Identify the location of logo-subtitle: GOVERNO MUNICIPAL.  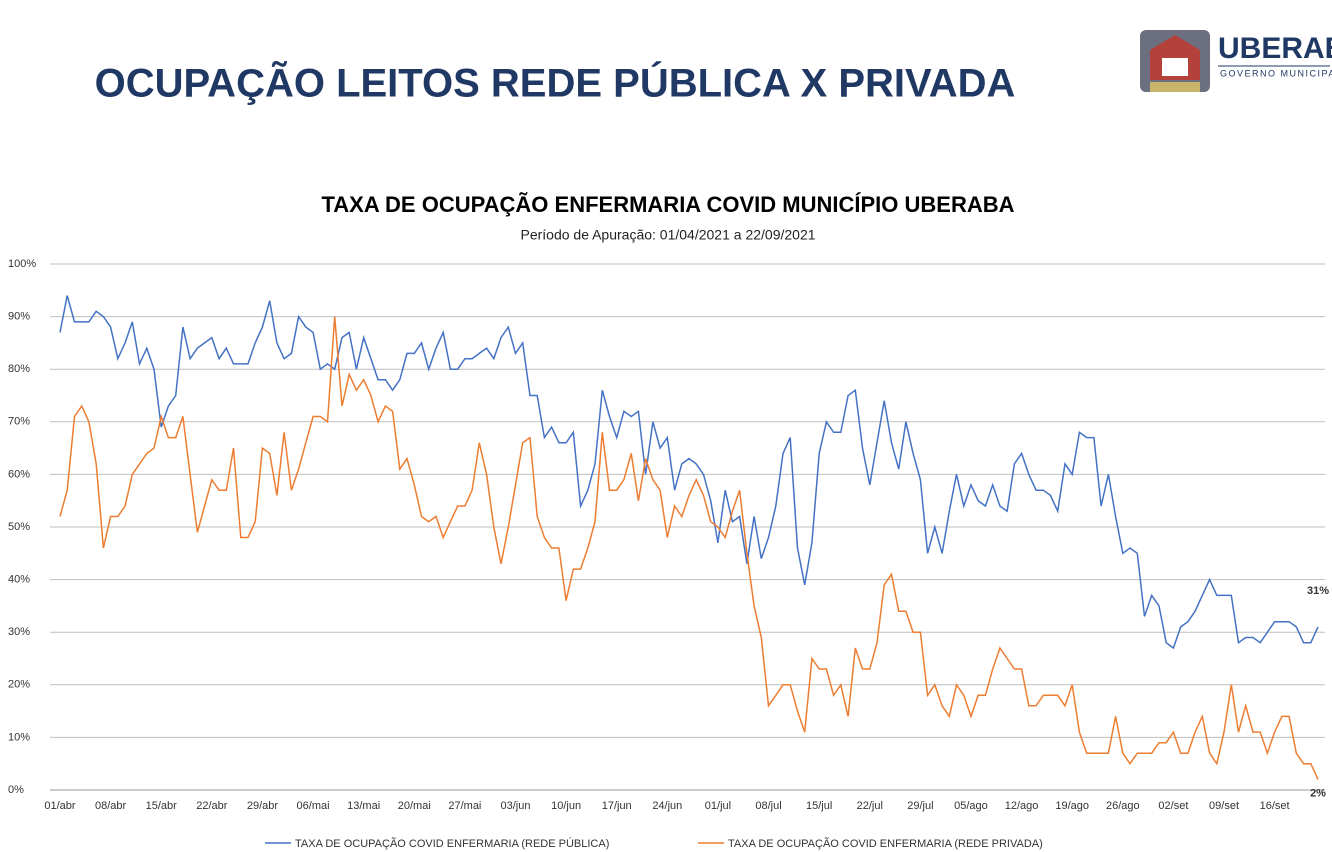
(1276, 73).